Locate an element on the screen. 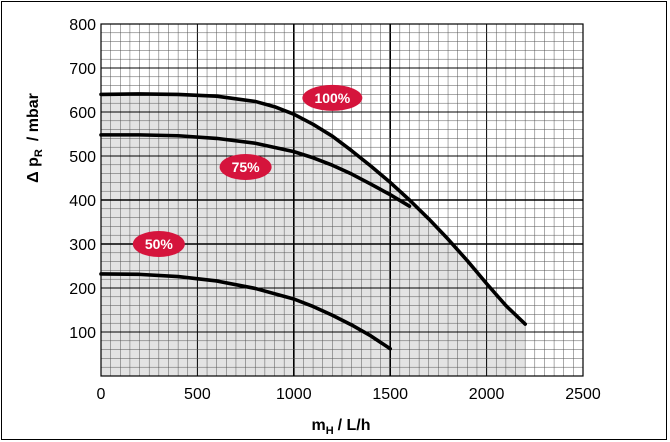  series-line-50pct is located at coordinates (246, 311).